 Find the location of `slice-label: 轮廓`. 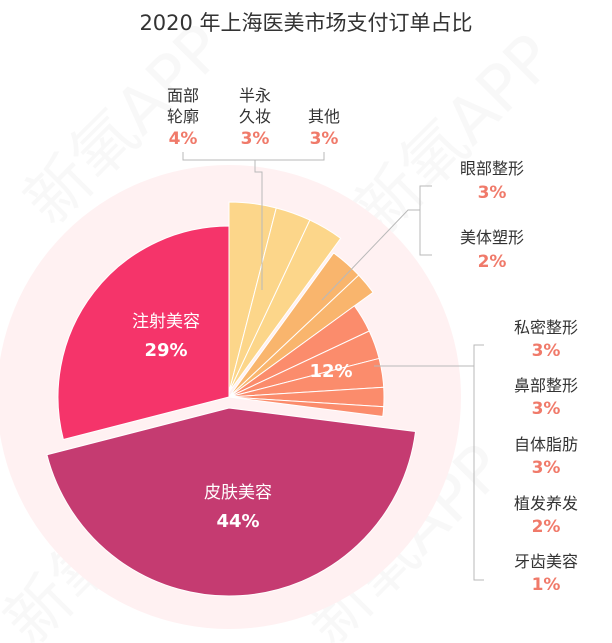

slice-label: 轮廓 is located at coordinates (183, 116).